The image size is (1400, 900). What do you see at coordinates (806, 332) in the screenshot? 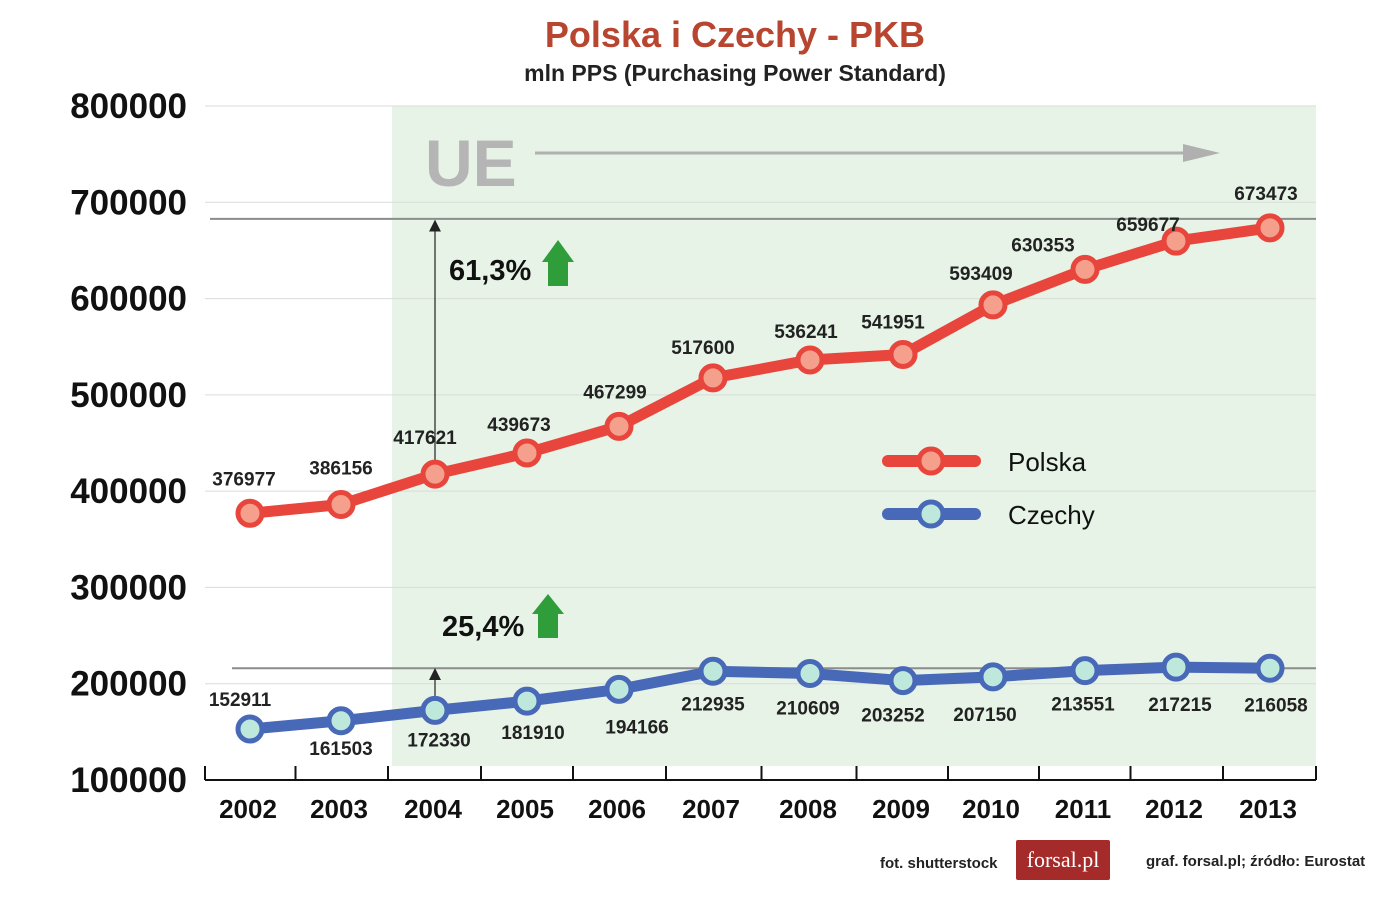
I see `polska-data-label: 536241` at bounding box center [806, 332].